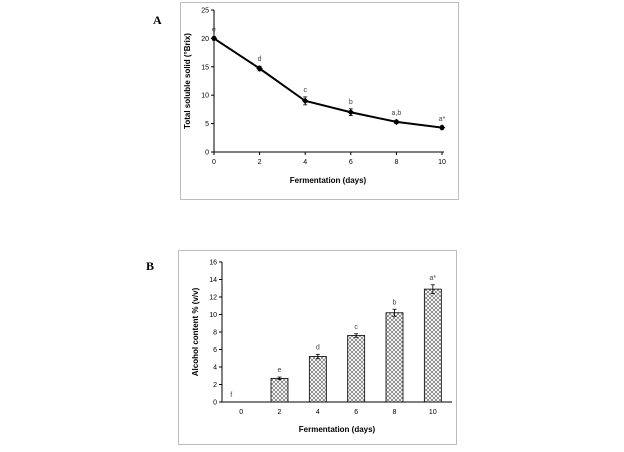 Image resolution: width=624 pixels, height=452 pixels. What do you see at coordinates (213, 298) in the screenshot?
I see `y-tick-label: 12` at bounding box center [213, 298].